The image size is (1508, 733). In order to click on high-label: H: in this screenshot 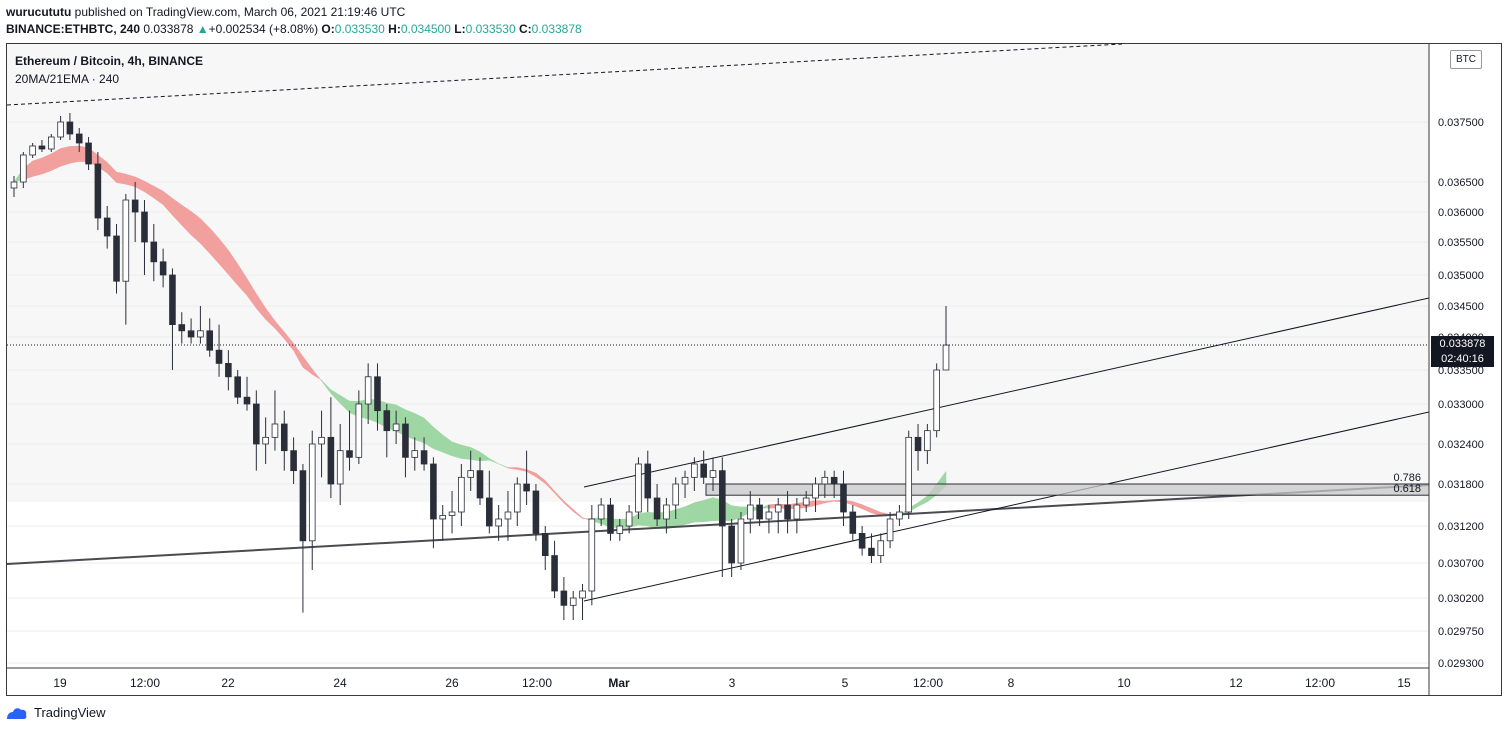, I will do `click(394, 29)`.